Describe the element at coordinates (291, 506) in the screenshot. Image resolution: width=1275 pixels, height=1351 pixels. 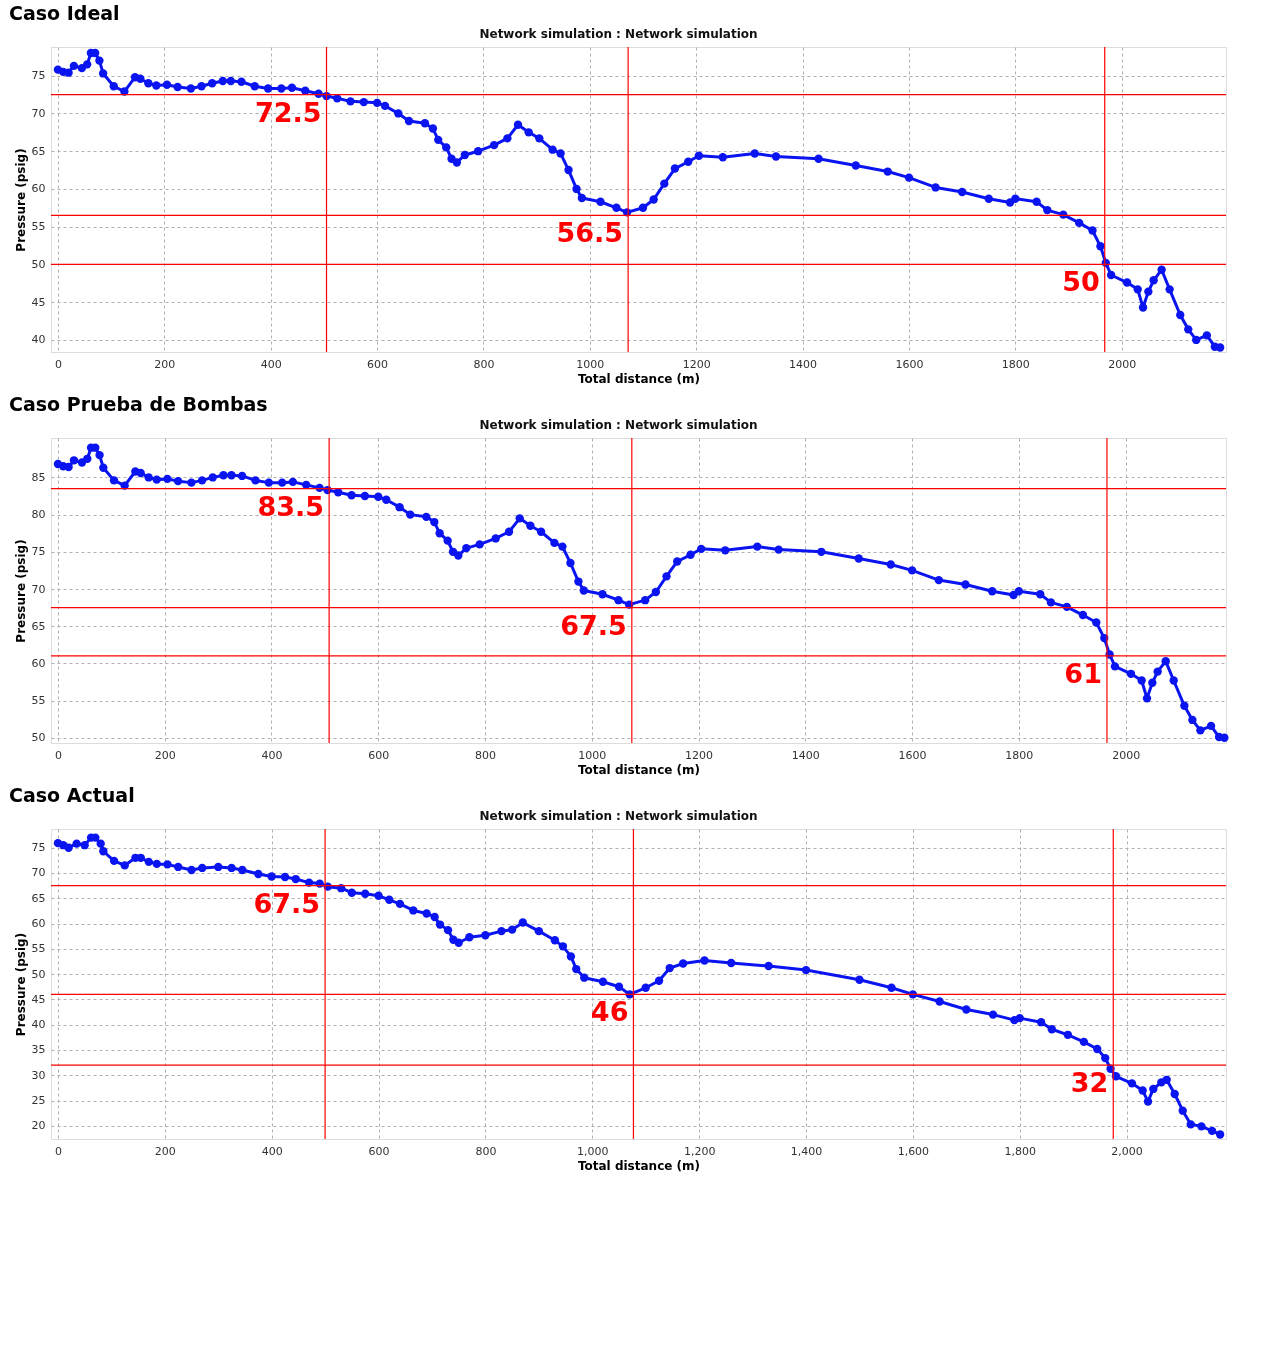
I see `annotation: 83.5` at that location.